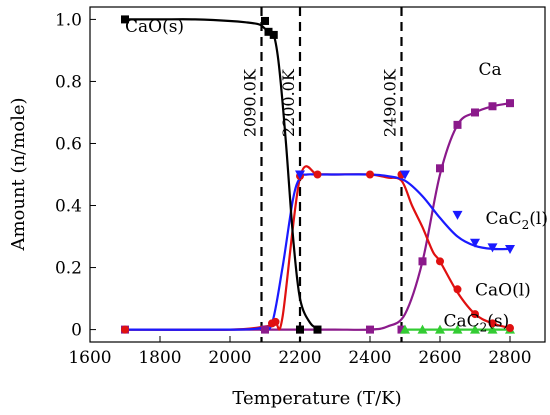  Describe the element at coordinates (154, 27) in the screenshot. I see `curve-label: CaO(s)` at that location.